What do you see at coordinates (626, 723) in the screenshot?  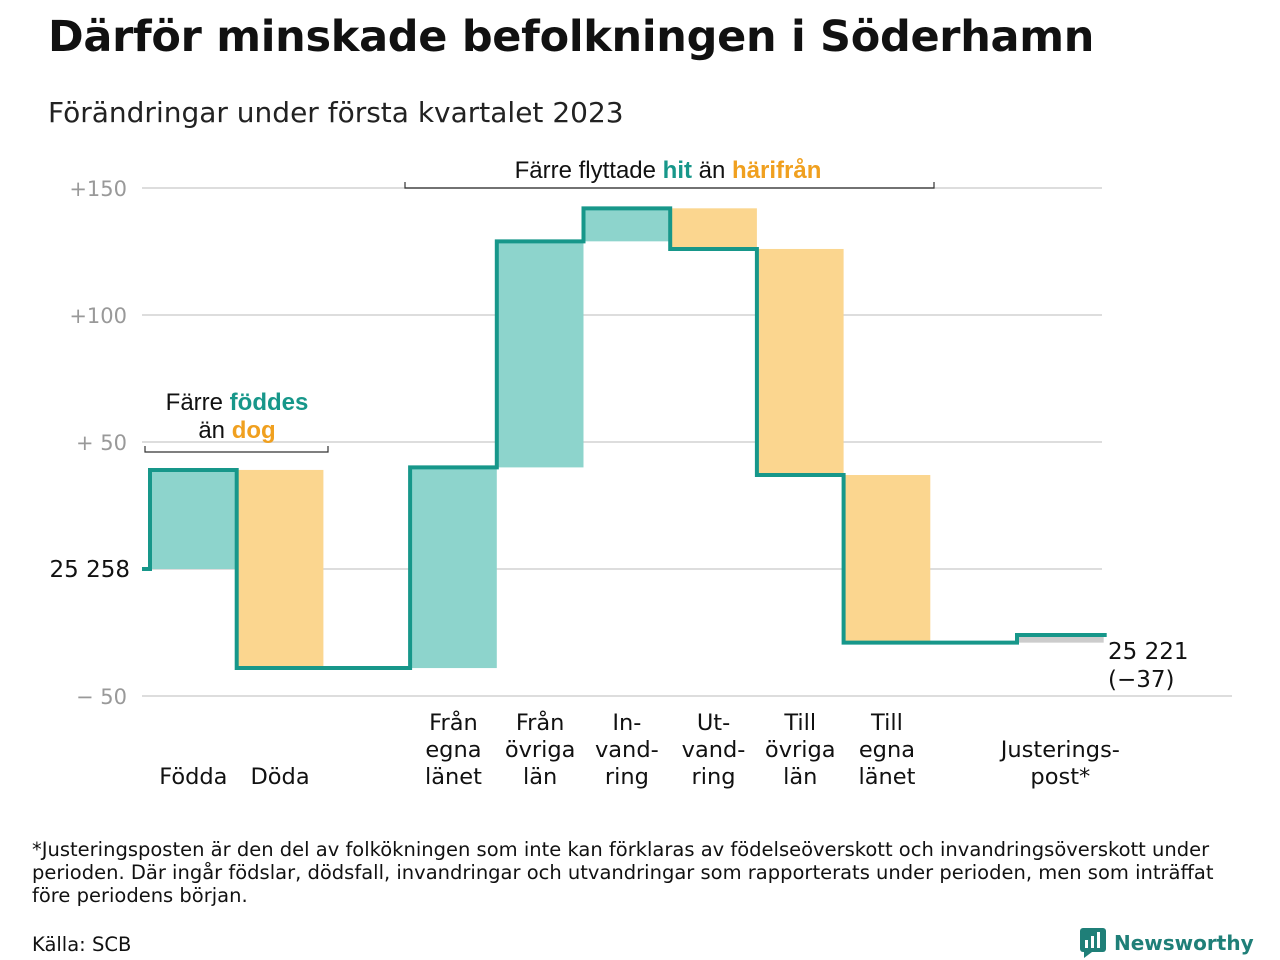 I see `category-label: In-` at bounding box center [626, 723].